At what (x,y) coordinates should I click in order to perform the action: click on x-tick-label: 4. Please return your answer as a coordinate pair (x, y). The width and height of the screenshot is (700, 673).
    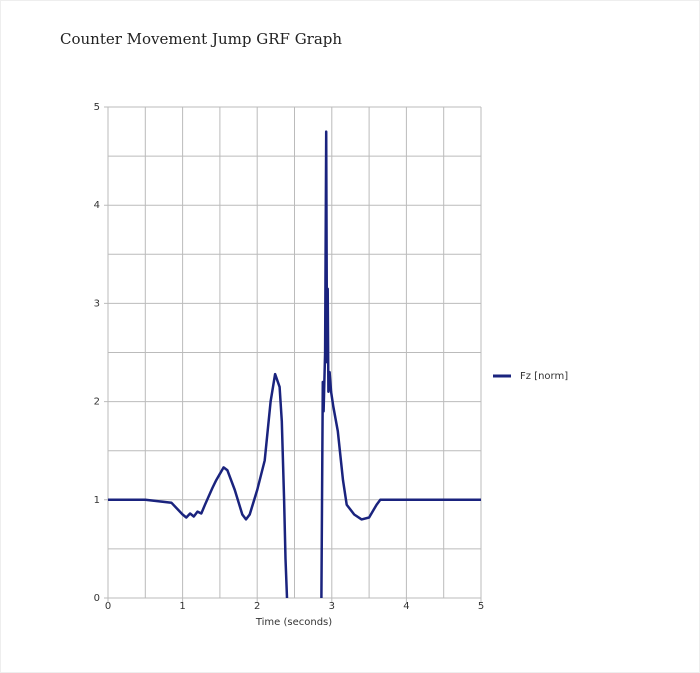
    Looking at the image, I should click on (406, 606).